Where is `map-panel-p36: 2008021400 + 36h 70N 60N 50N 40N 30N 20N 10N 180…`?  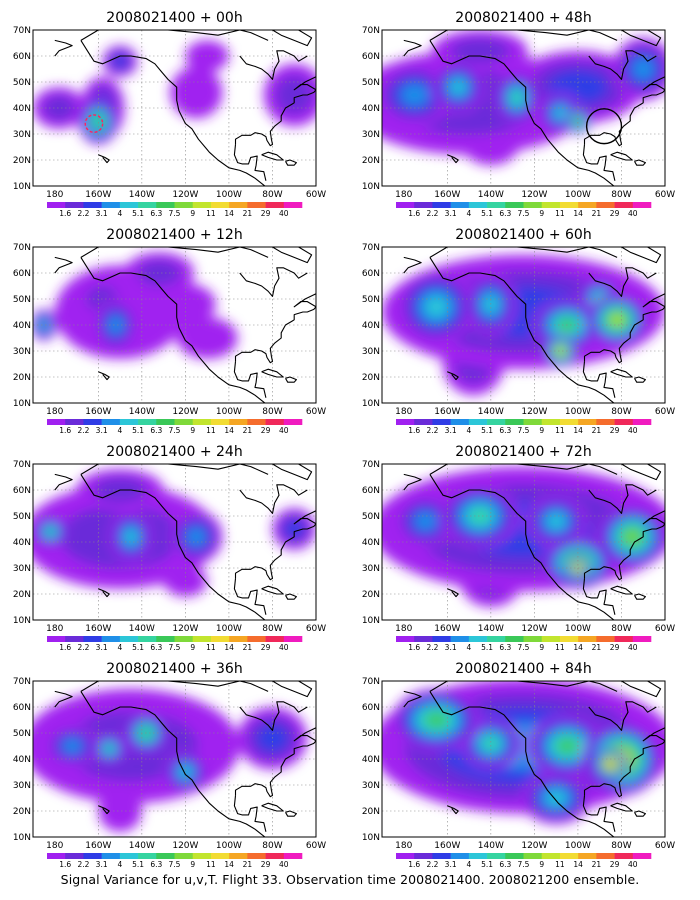
map-panel-p36: 2008021400 + 36h 70N 60N 50N 40N 30N 20N 10N 180… is located at coordinates (169, 765).